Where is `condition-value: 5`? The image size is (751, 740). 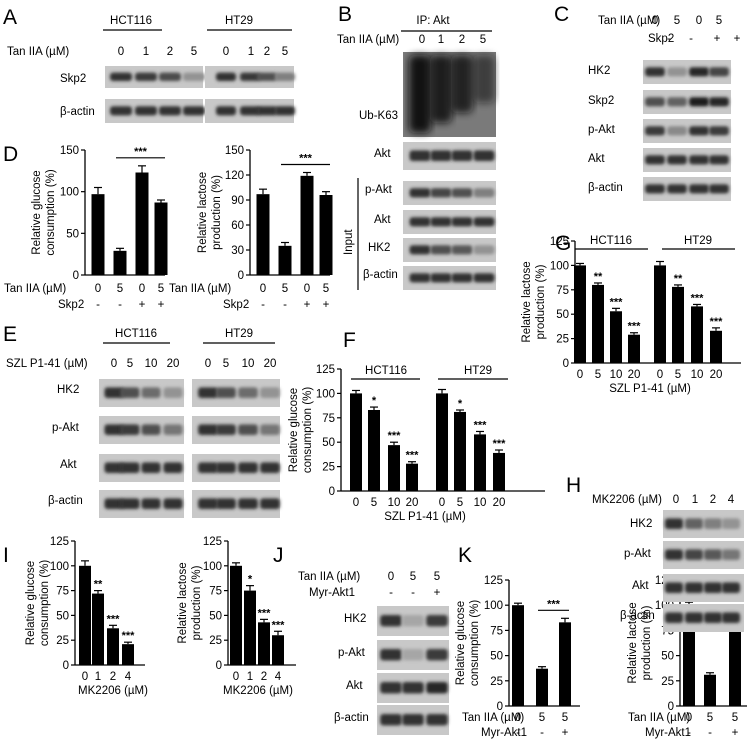
condition-value: 5 is located at coordinates (542, 718).